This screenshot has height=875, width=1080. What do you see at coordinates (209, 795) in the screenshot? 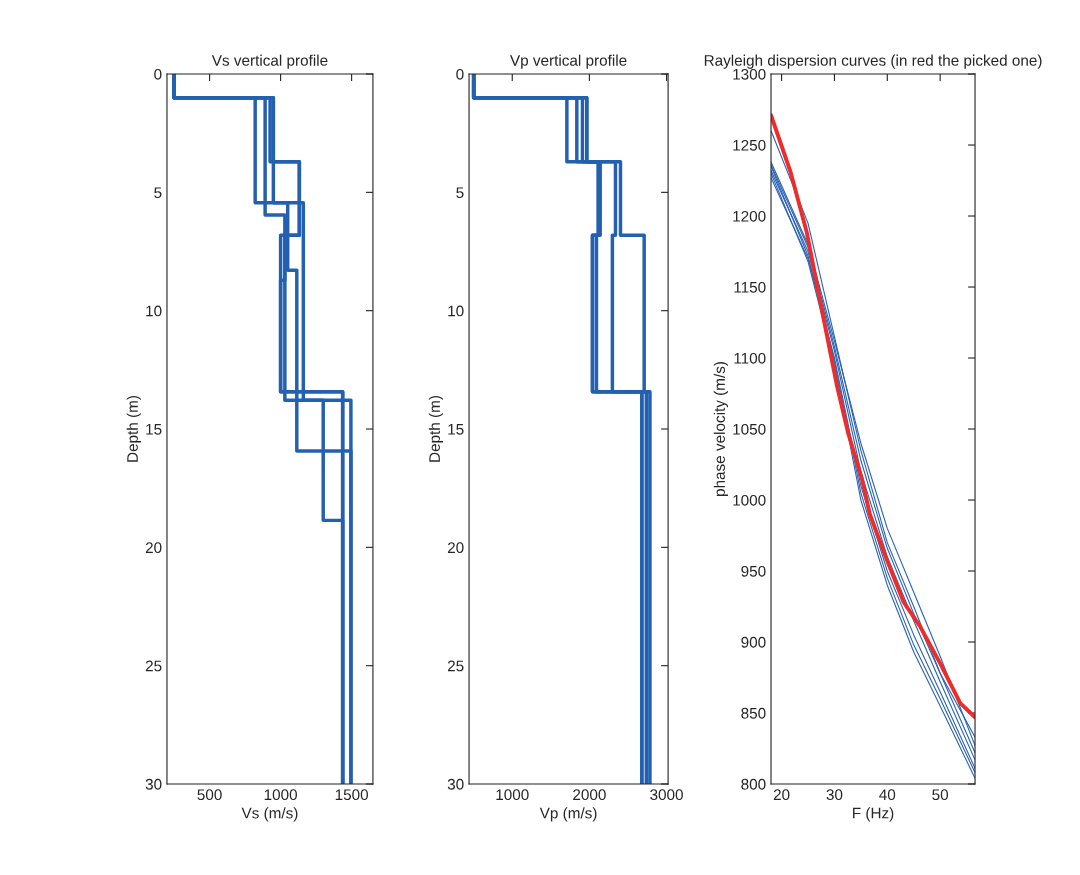
I see `x-tick-label: 500` at bounding box center [209, 795].